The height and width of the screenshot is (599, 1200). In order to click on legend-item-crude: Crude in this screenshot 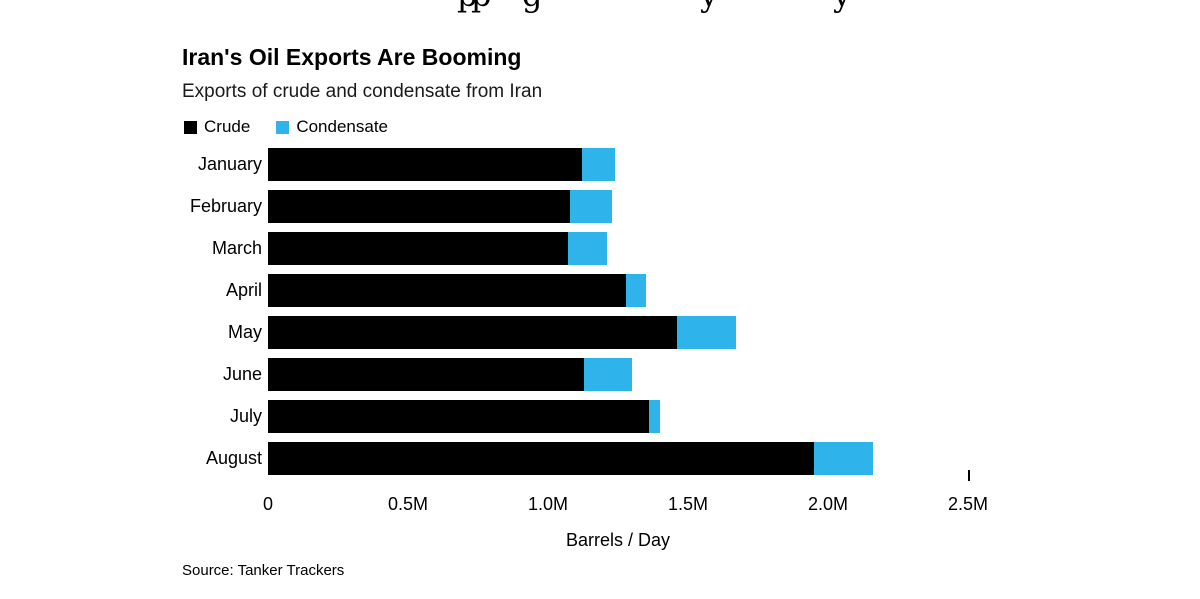, I will do `click(217, 127)`.